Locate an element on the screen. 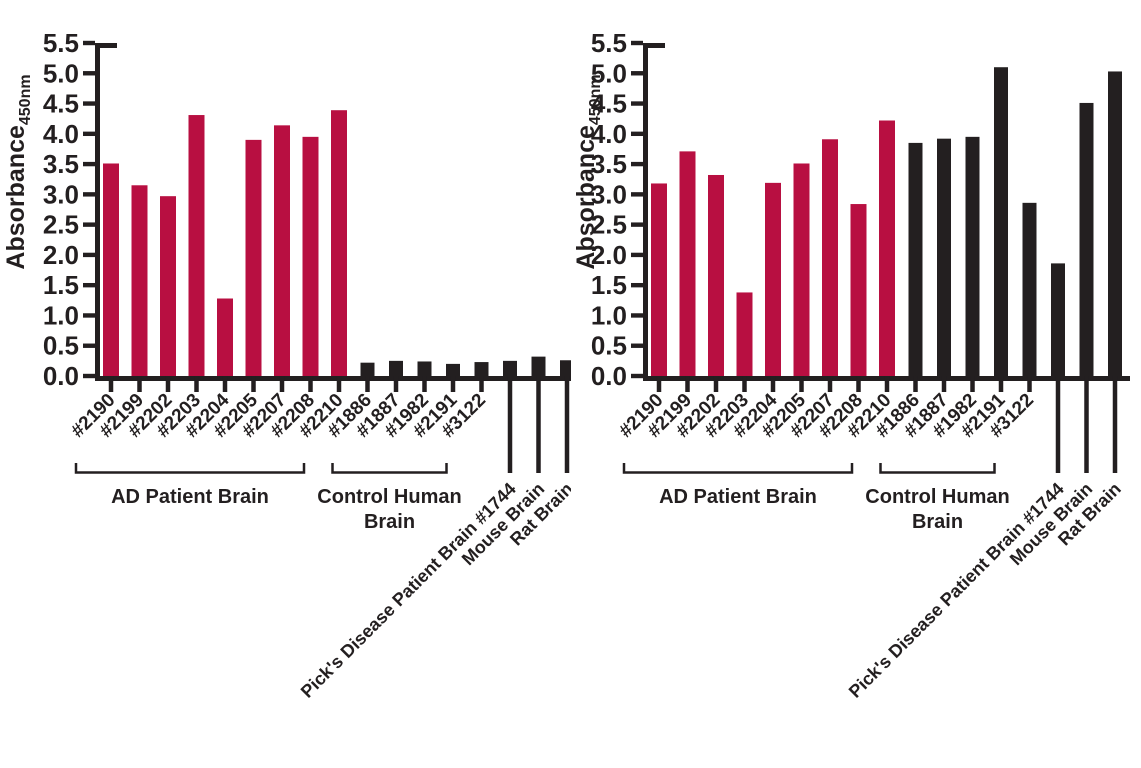 This screenshot has width=1141, height=768. y-tick-label-0-0: 0.0 is located at coordinates (609, 376).